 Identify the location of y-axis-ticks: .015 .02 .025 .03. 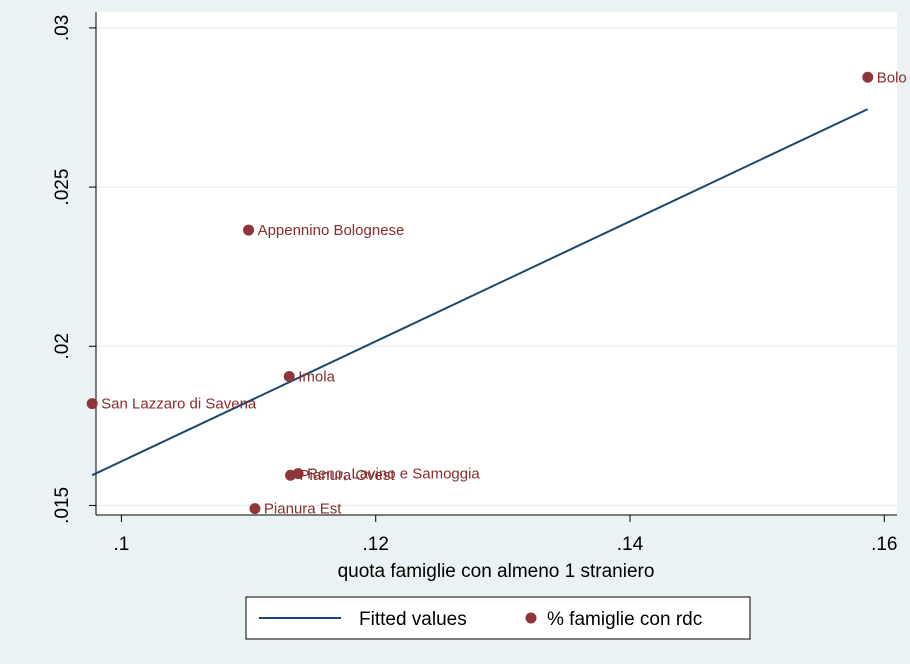
(74, 269).